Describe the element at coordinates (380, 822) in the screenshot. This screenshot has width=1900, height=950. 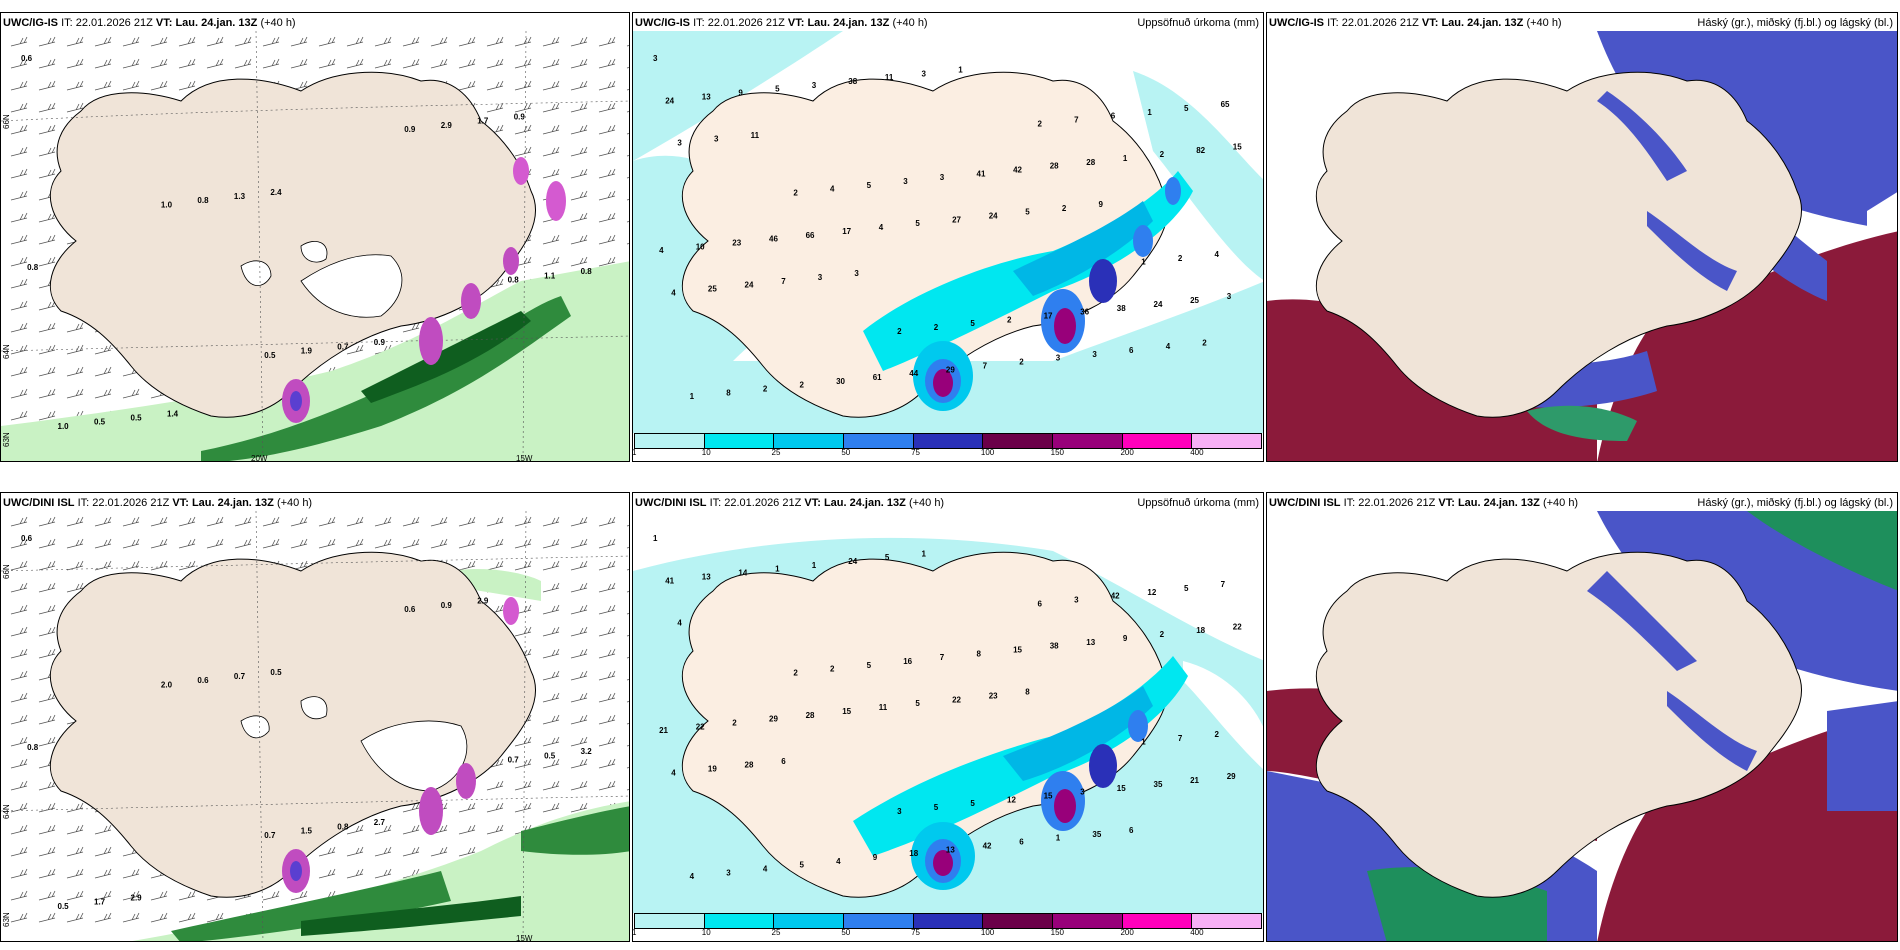
I see `precip-value: 2.7` at that location.